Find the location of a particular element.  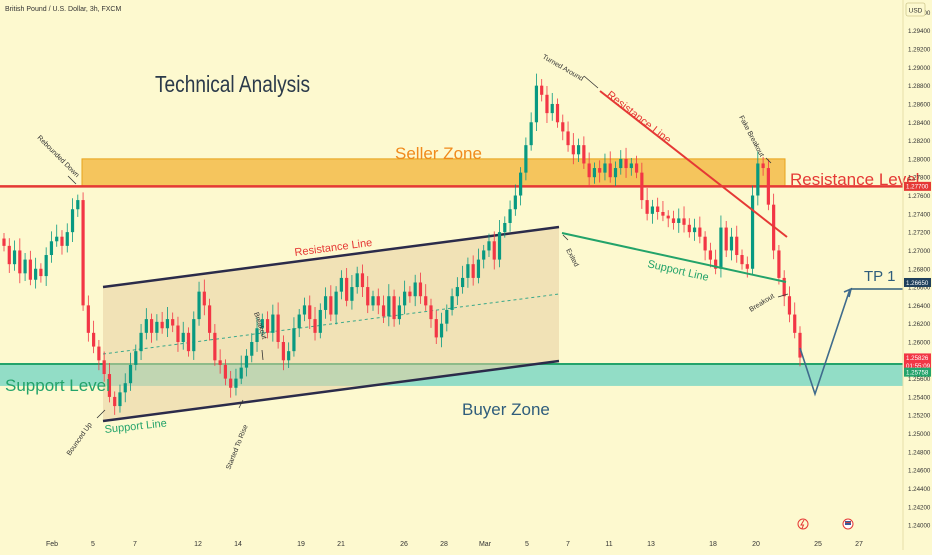

x-tick-label: 7 is located at coordinates (568, 544).